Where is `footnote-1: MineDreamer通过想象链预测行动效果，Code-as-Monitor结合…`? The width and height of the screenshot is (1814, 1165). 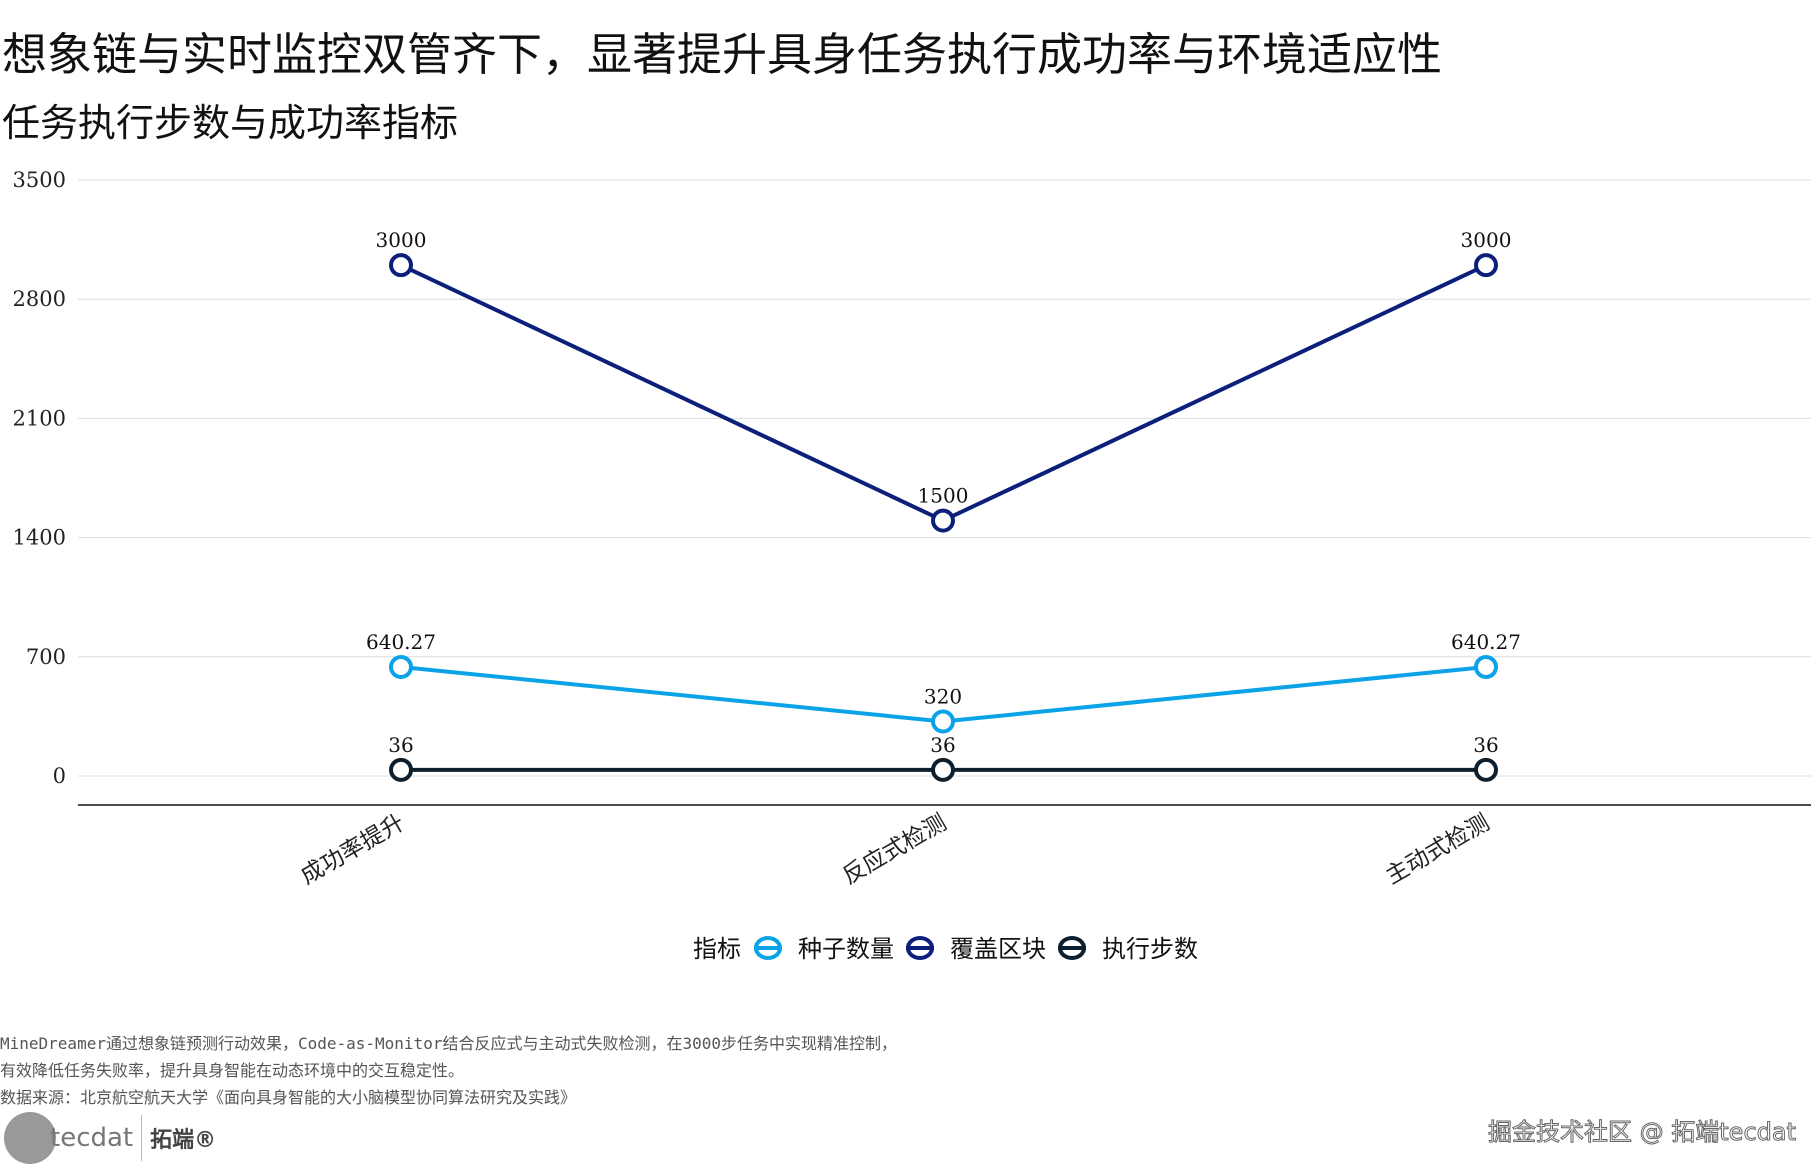 footnote-1: MineDreamer通过想象链预测行动效果，Code-as-Monitor结合… is located at coordinates (448, 1043).